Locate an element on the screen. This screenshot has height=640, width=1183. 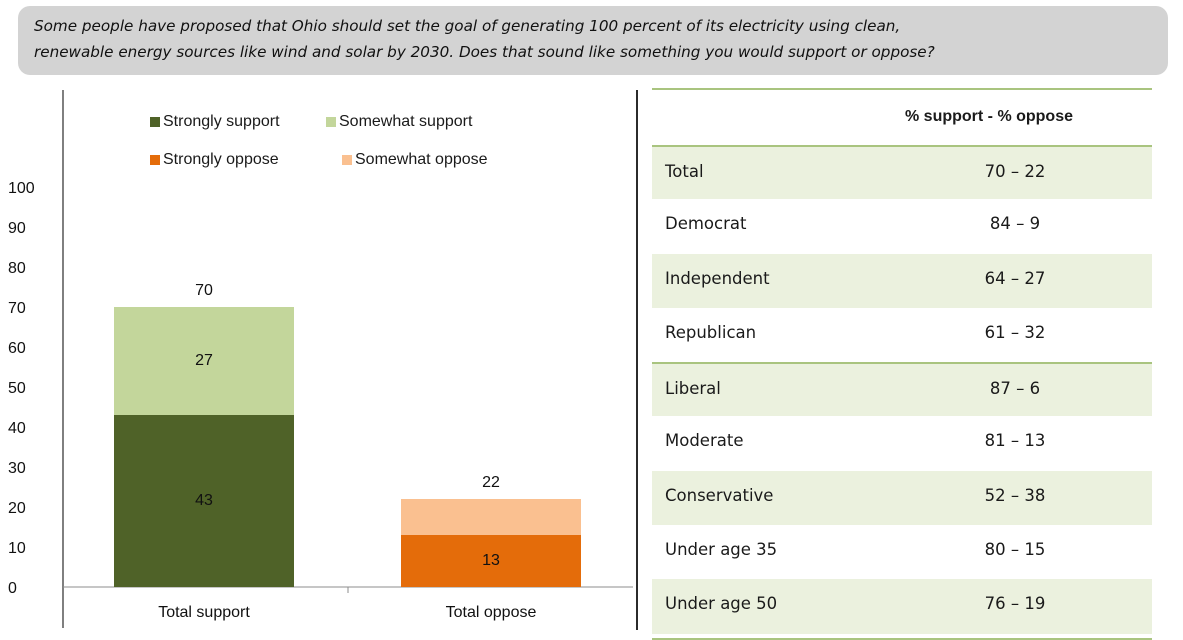
legend-swatch-strongly-support is located at coordinates (155, 122).